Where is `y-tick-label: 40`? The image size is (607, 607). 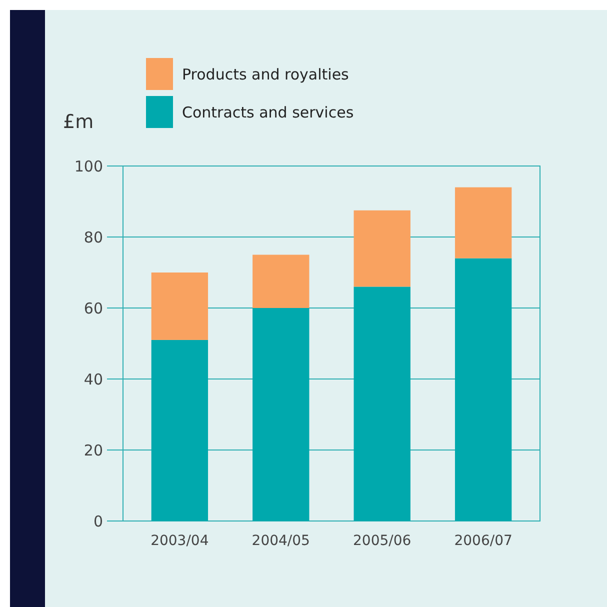 y-tick-label: 40 is located at coordinates (93, 379).